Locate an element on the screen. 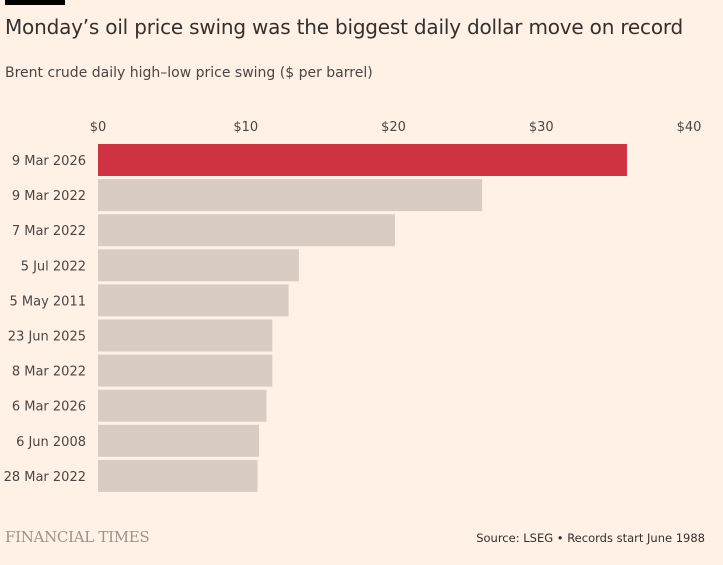  category-label: 5 May 2011 is located at coordinates (48, 301).